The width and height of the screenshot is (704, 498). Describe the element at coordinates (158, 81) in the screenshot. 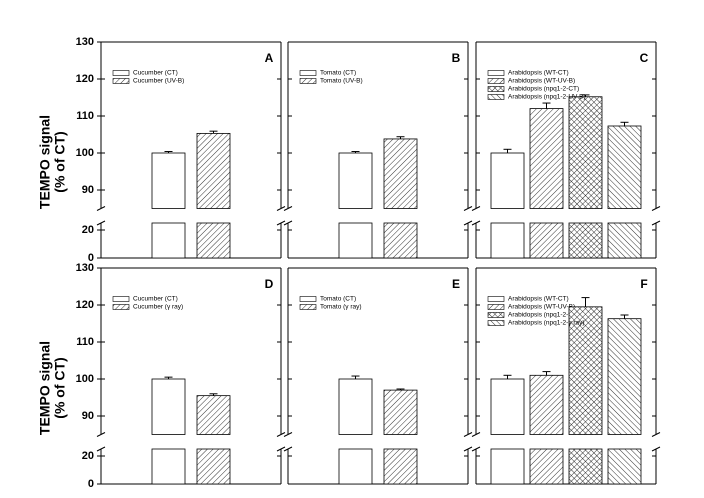

I see `legend-label: Cucumber (UV-B)` at that location.